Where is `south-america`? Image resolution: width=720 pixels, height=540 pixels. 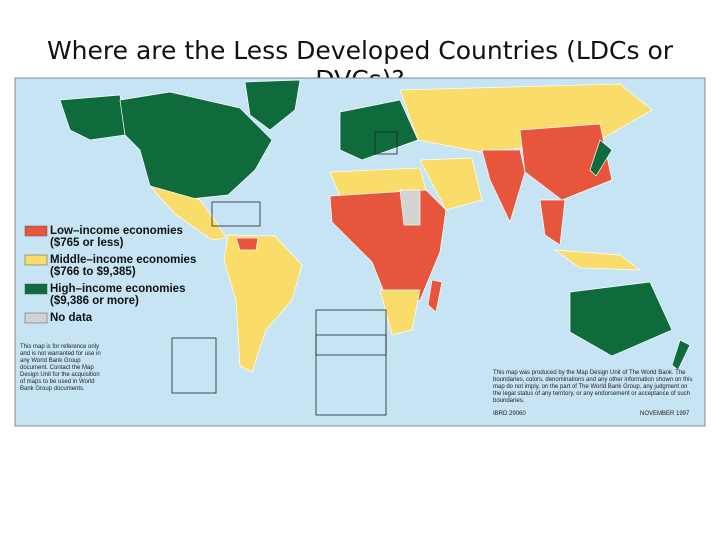 south-america is located at coordinates (263, 303).